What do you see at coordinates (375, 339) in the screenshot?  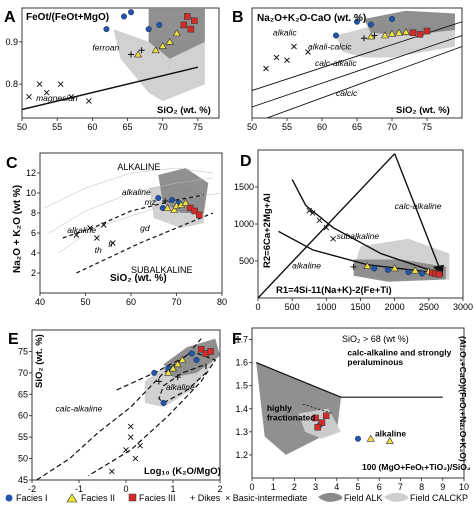 I see `panel-title: SiO₂ > 68 (wt %)` at bounding box center [375, 339].